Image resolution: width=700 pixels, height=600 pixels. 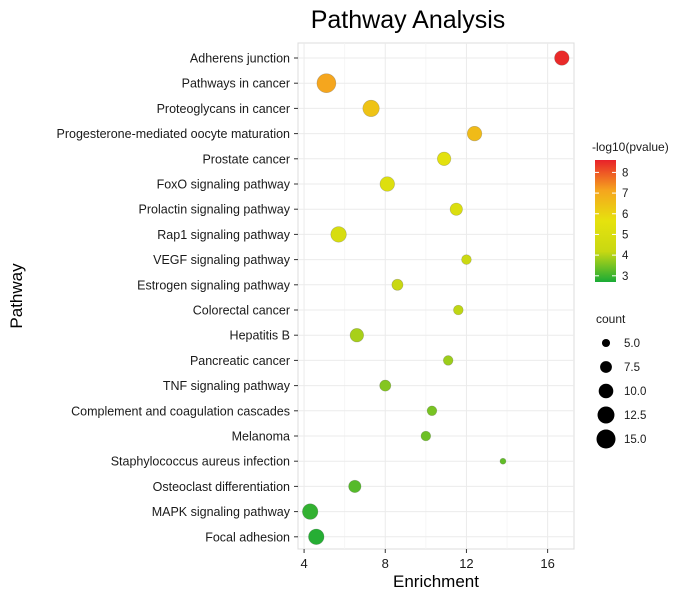 What do you see at coordinates (611, 319) in the screenshot?
I see `size-legend-title: count` at bounding box center [611, 319].